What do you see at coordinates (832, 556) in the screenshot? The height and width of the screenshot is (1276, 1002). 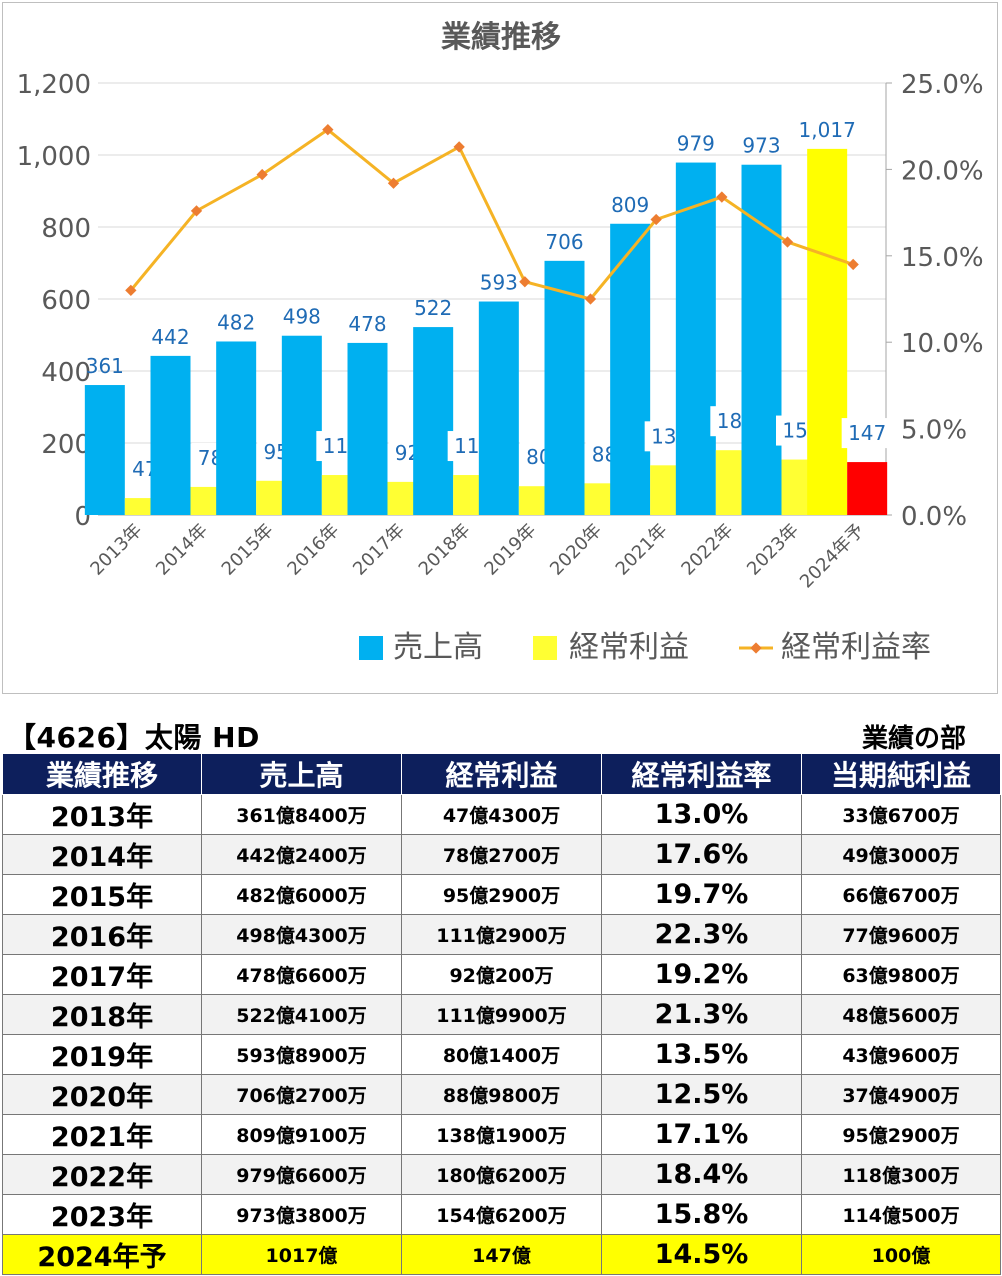 I see `x-tick-label: 2024年予` at bounding box center [832, 556].